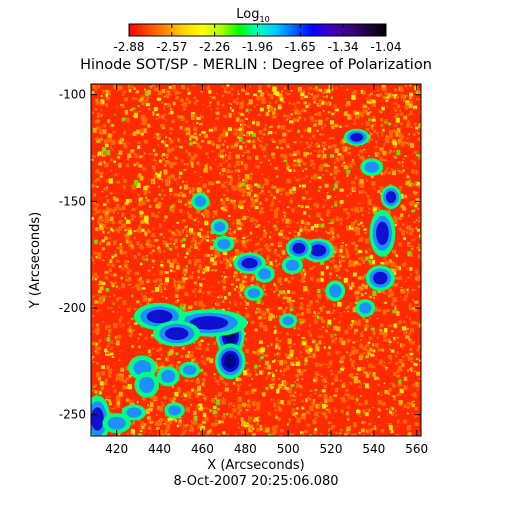 The height and width of the screenshot is (516, 512). What do you see at coordinates (214, 47) in the screenshot?
I see `colorbar-tick-label: -2.26` at bounding box center [214, 47].